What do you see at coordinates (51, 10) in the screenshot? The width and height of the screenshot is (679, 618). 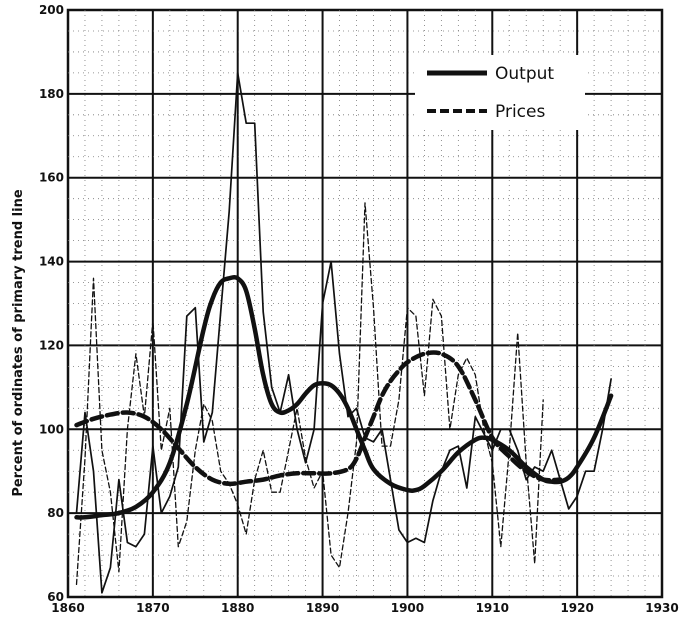 I see `y-tick-label: 200` at bounding box center [51, 10].